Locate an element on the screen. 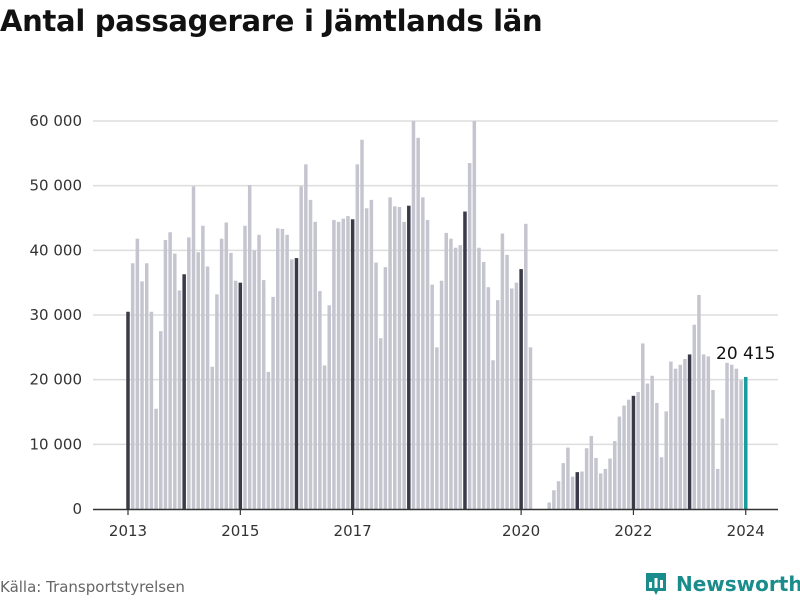  y-tick-label: 60 000 is located at coordinates (56, 121).